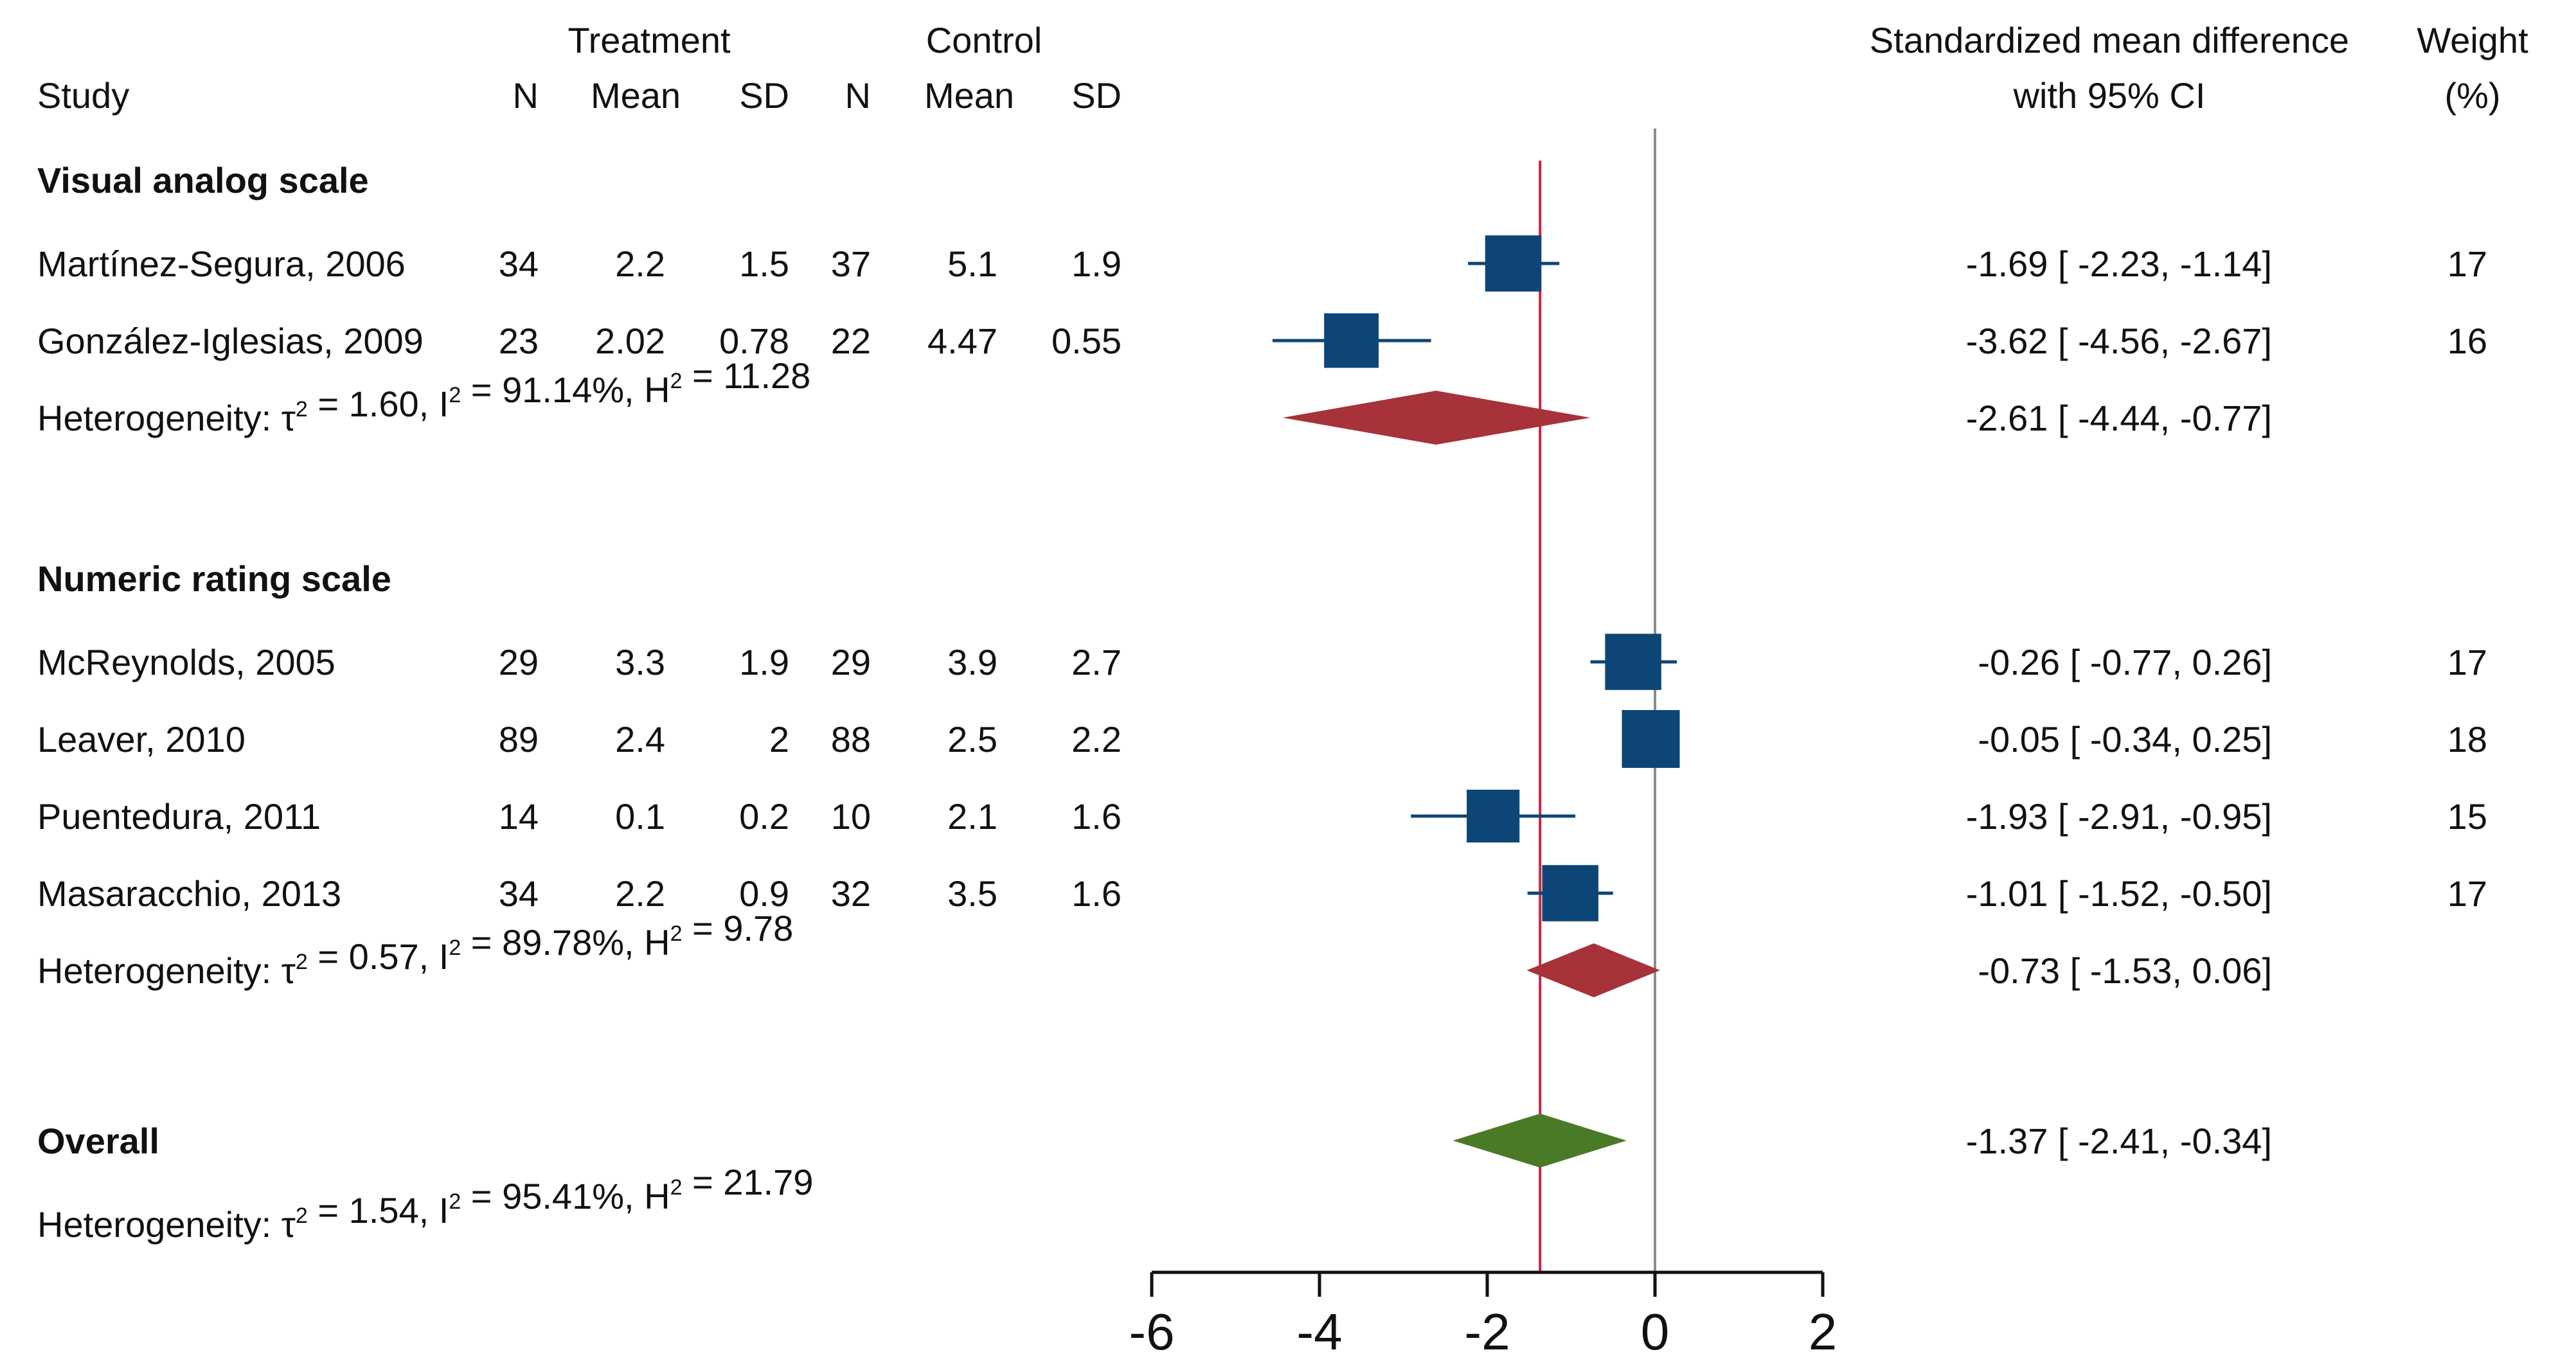 The image size is (2576, 1370). What do you see at coordinates (1096, 95) in the screenshot?
I see `header-control-sd: SD` at bounding box center [1096, 95].